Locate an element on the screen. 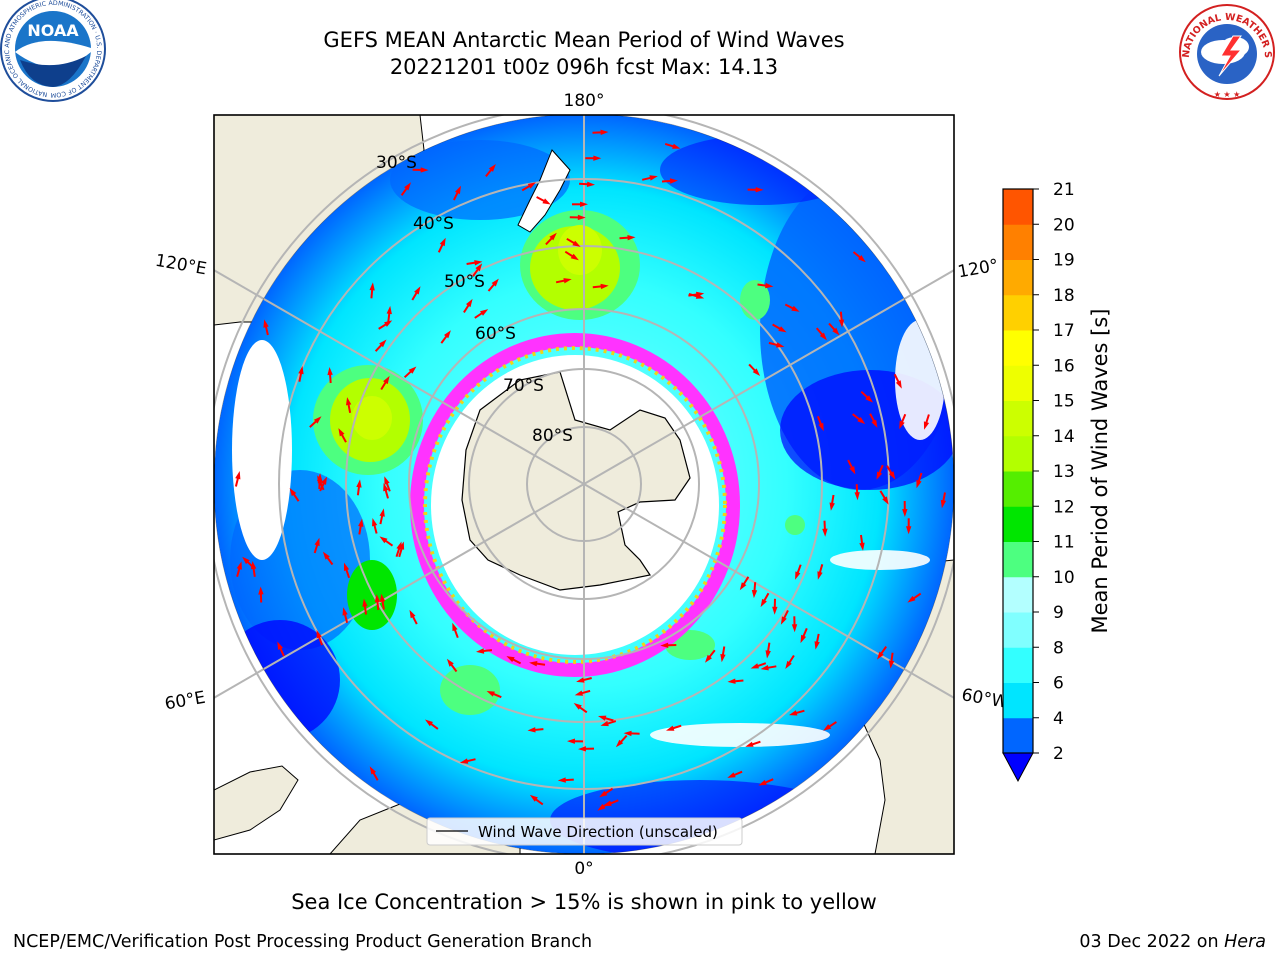 This screenshot has width=1280, height=960. colorbar-tick-label: 17 is located at coordinates (1064, 331).